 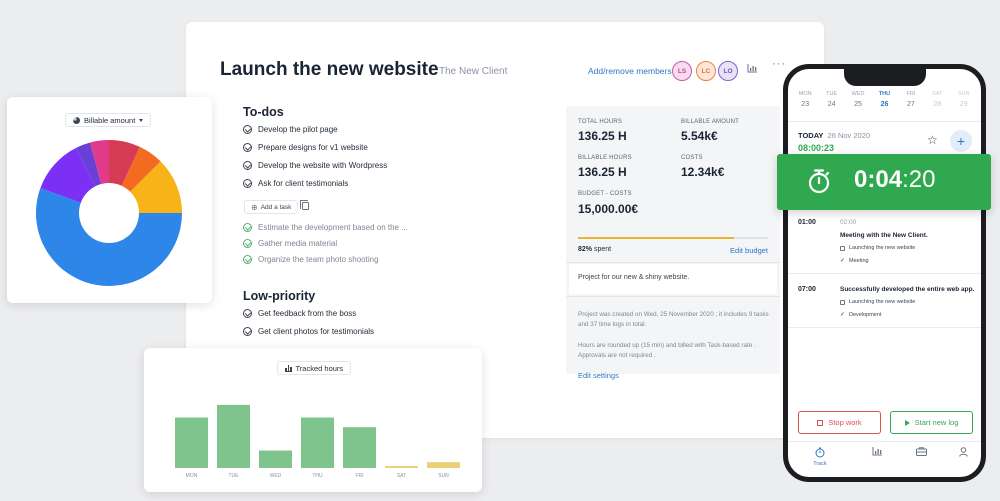 What do you see at coordinates (598, 375) in the screenshot?
I see `edit-settings-link: Edit settings` at bounding box center [598, 375].